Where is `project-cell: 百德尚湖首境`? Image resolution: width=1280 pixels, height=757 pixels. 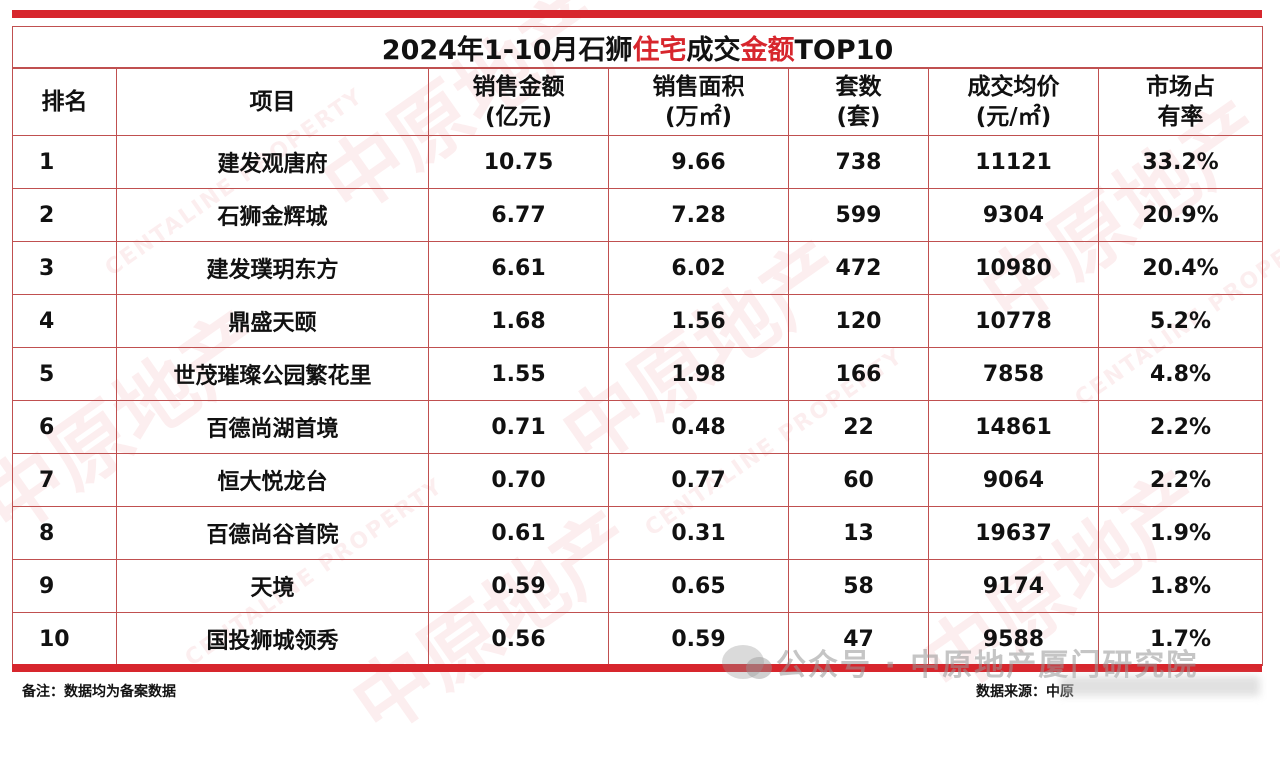
project-cell: 百德尚湖首境 is located at coordinates (272, 427).